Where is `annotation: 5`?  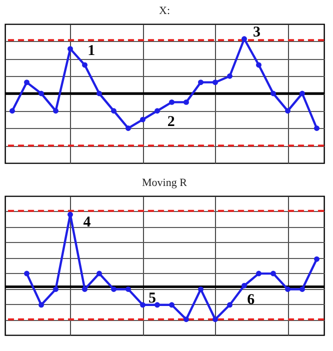
annotation: 5 is located at coordinates (152, 298).